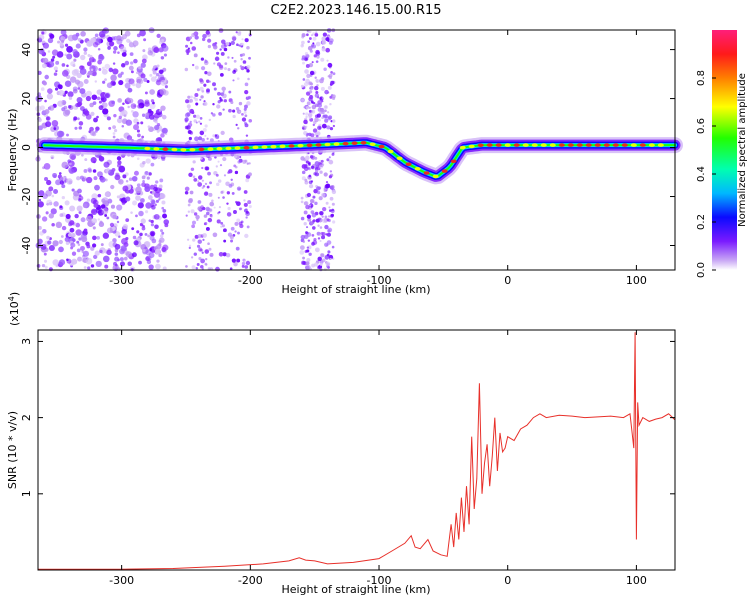  Describe the element at coordinates (706, 174) in the screenshot. I see `colorbar-ticks: 0.0 0.2 0.4 0.6 0.8` at that location.